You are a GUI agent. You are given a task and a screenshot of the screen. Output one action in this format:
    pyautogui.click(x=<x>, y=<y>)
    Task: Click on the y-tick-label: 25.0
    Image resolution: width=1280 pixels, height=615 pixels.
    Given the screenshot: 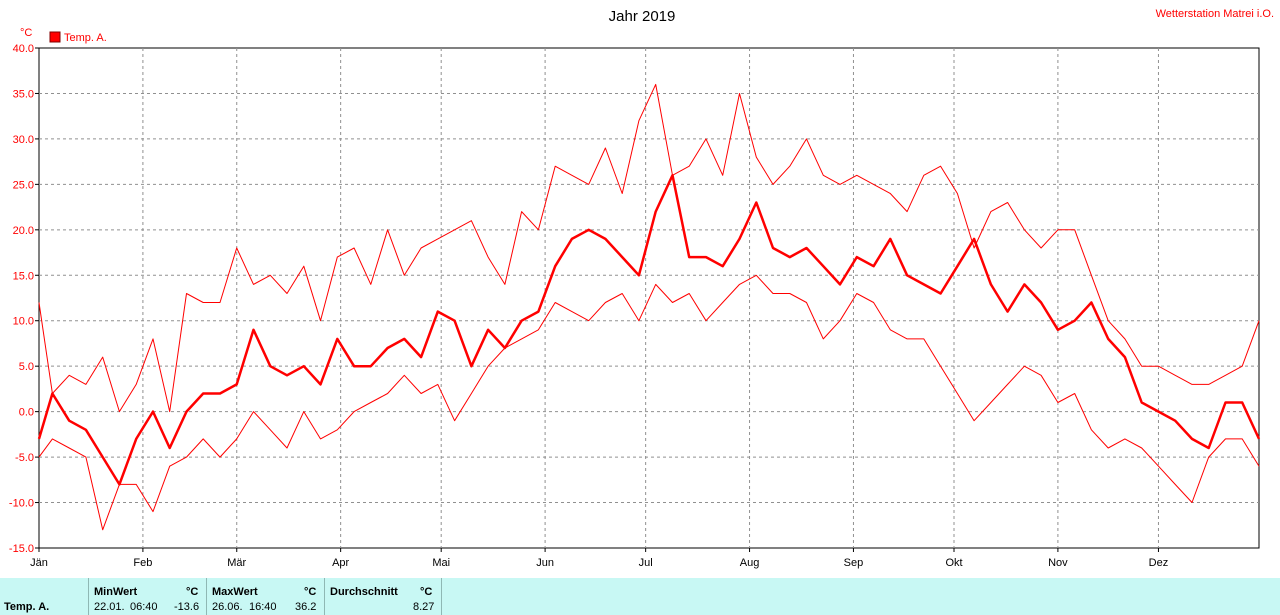 What is the action you would take?
    pyautogui.click(x=23, y=185)
    